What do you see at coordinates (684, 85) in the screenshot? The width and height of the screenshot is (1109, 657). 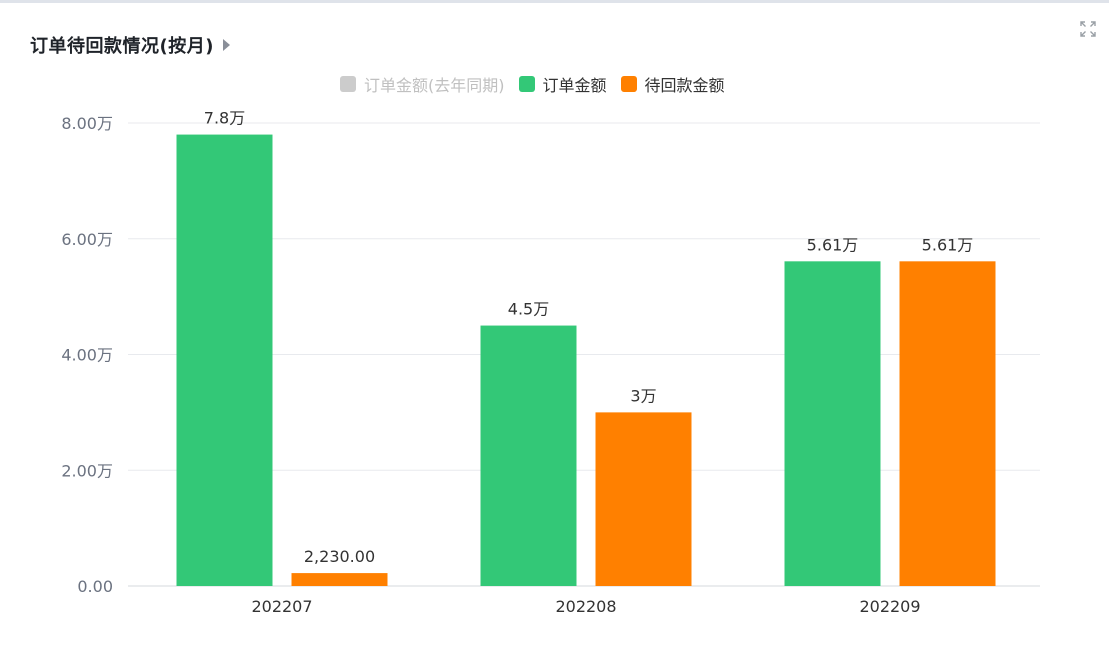 I see `legend-label-receivable: 待回款金额` at bounding box center [684, 85].